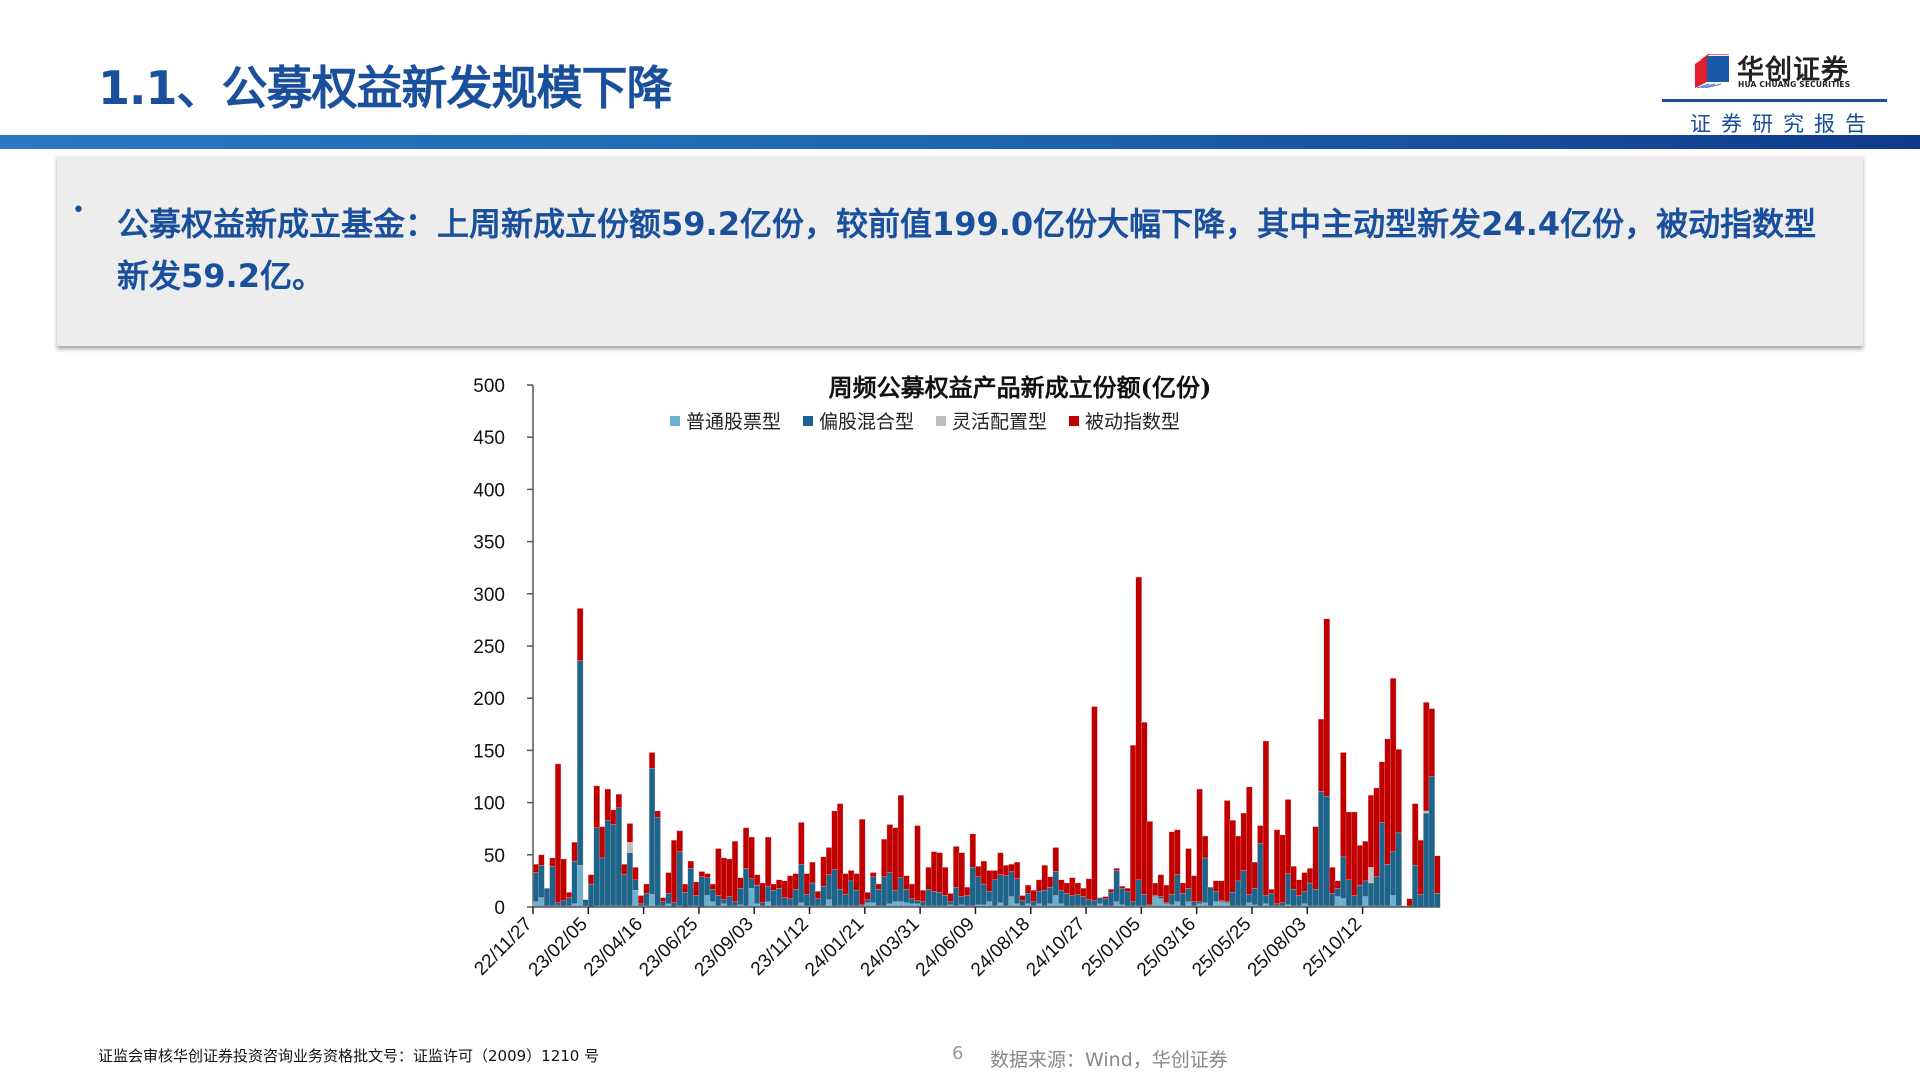 The height and width of the screenshot is (1080, 1920). I want to click on legend-item: 灵活配置型, so click(991, 420).